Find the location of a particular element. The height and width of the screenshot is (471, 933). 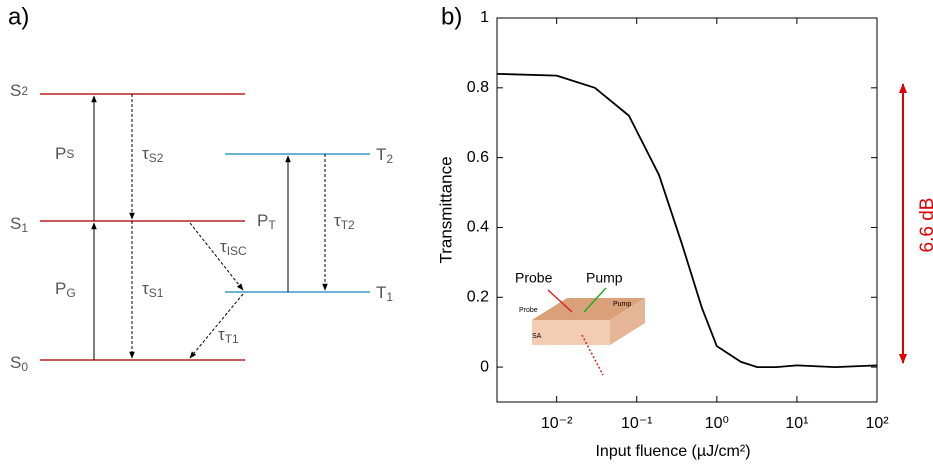

slab-top is located at coordinates (588, 309).